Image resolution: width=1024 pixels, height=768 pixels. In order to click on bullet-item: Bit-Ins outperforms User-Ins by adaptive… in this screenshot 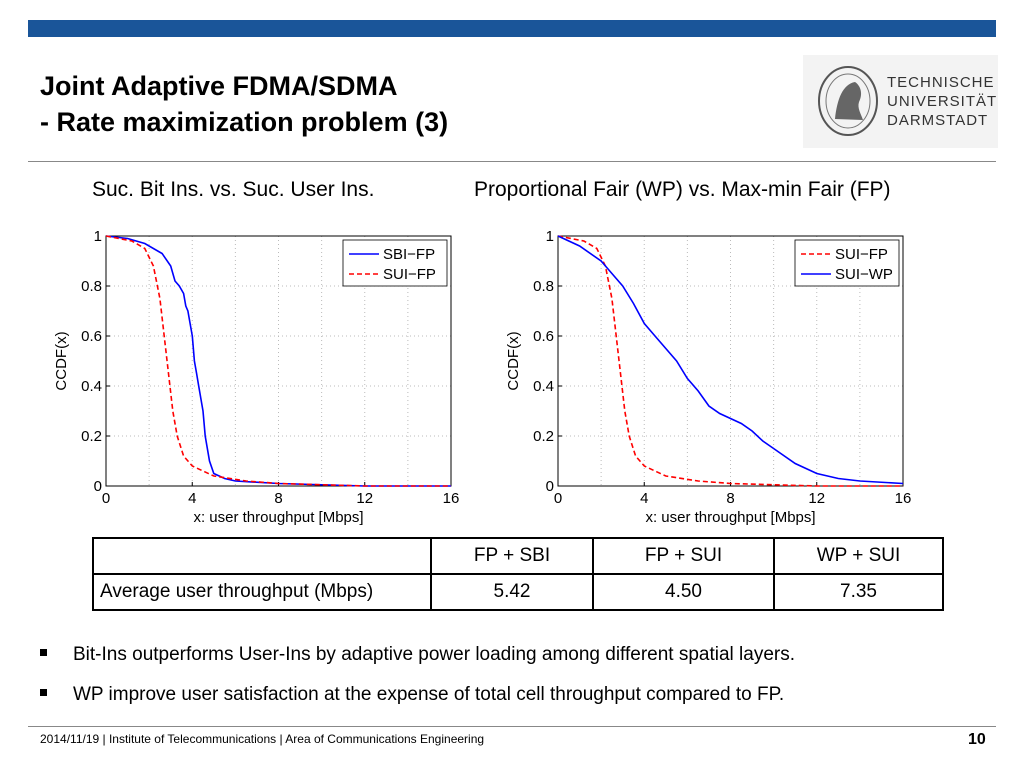, I will do `click(417, 655)`.